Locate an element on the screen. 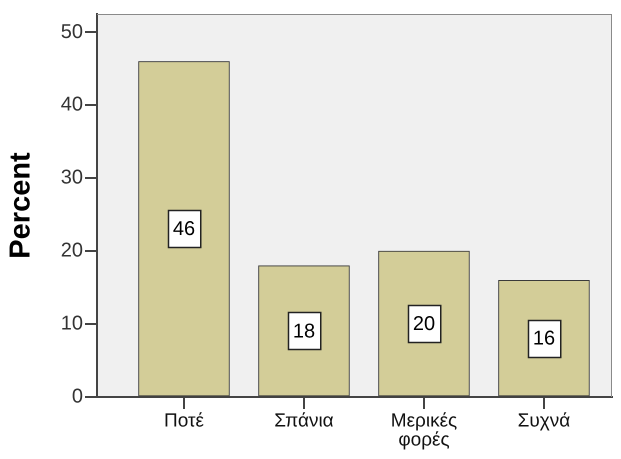  data-label: 16 is located at coordinates (544, 339).